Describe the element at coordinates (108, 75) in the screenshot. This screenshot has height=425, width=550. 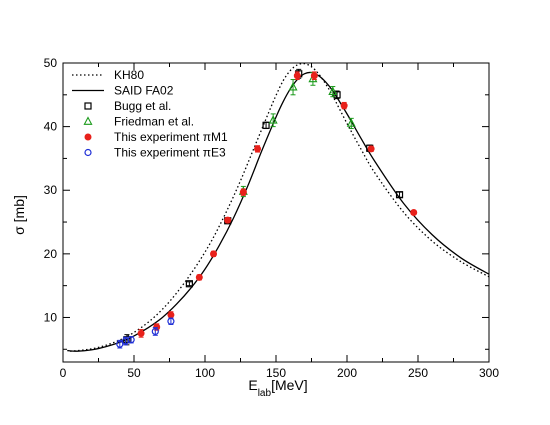
I see `legend-item: KH80` at that location.